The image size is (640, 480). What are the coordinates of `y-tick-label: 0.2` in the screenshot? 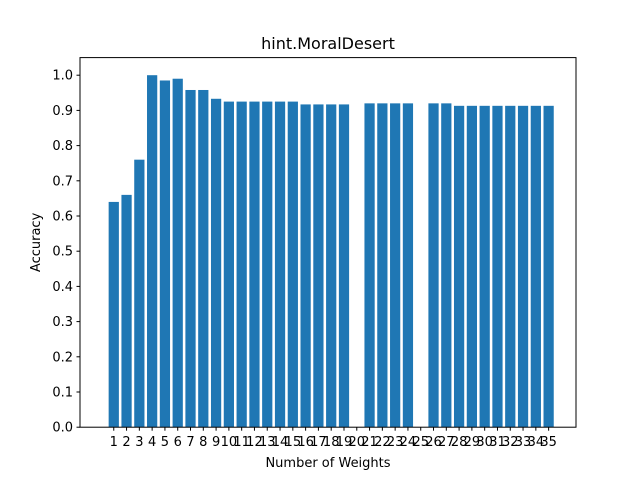 It's located at (62, 357).